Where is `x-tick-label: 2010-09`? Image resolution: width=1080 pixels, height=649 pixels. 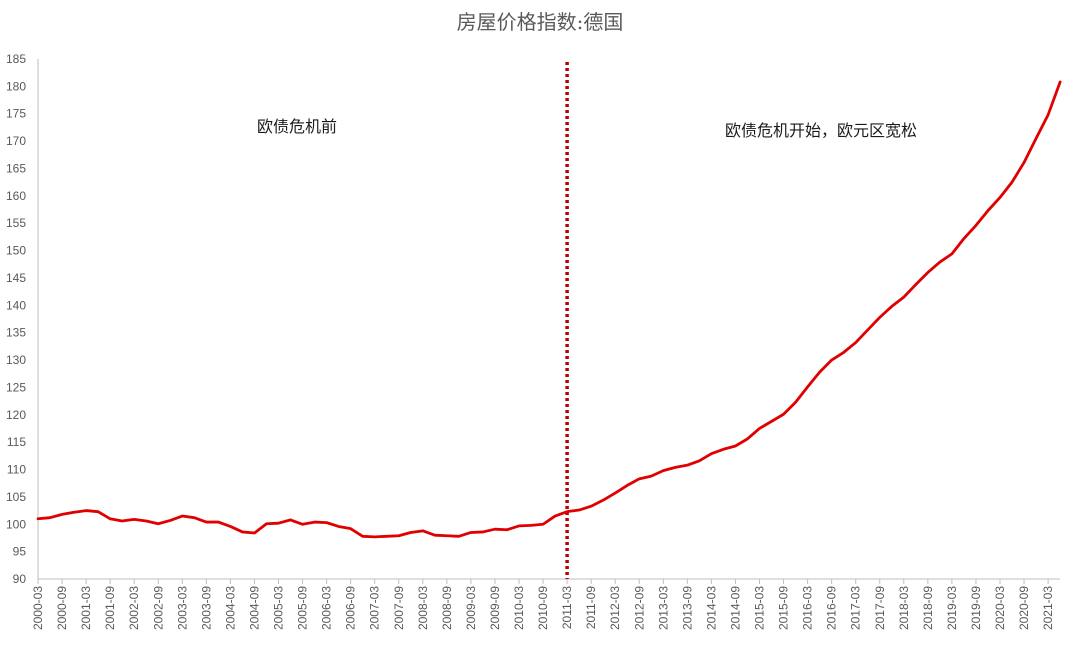 x-tick-label: 2010-09 is located at coordinates (543, 608).